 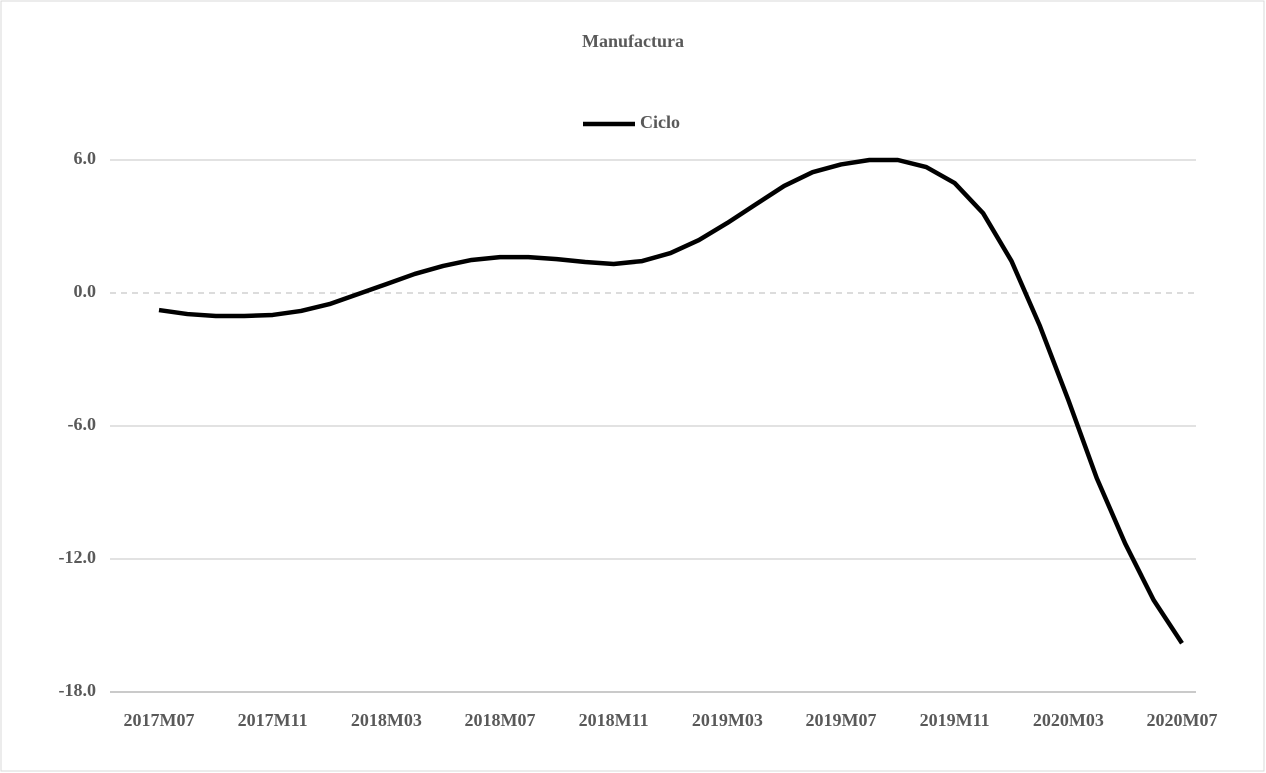 I want to click on x-tick-label: 2018M03, so click(x=386, y=720).